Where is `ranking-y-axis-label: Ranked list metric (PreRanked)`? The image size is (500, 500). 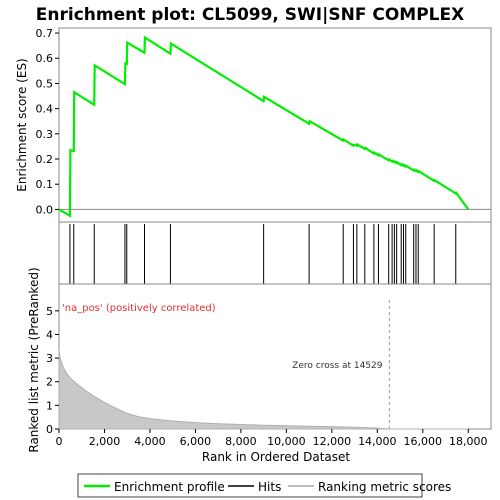
ranking-y-axis-label: Ranked list metric (PreRanked) is located at coordinates (34, 359).